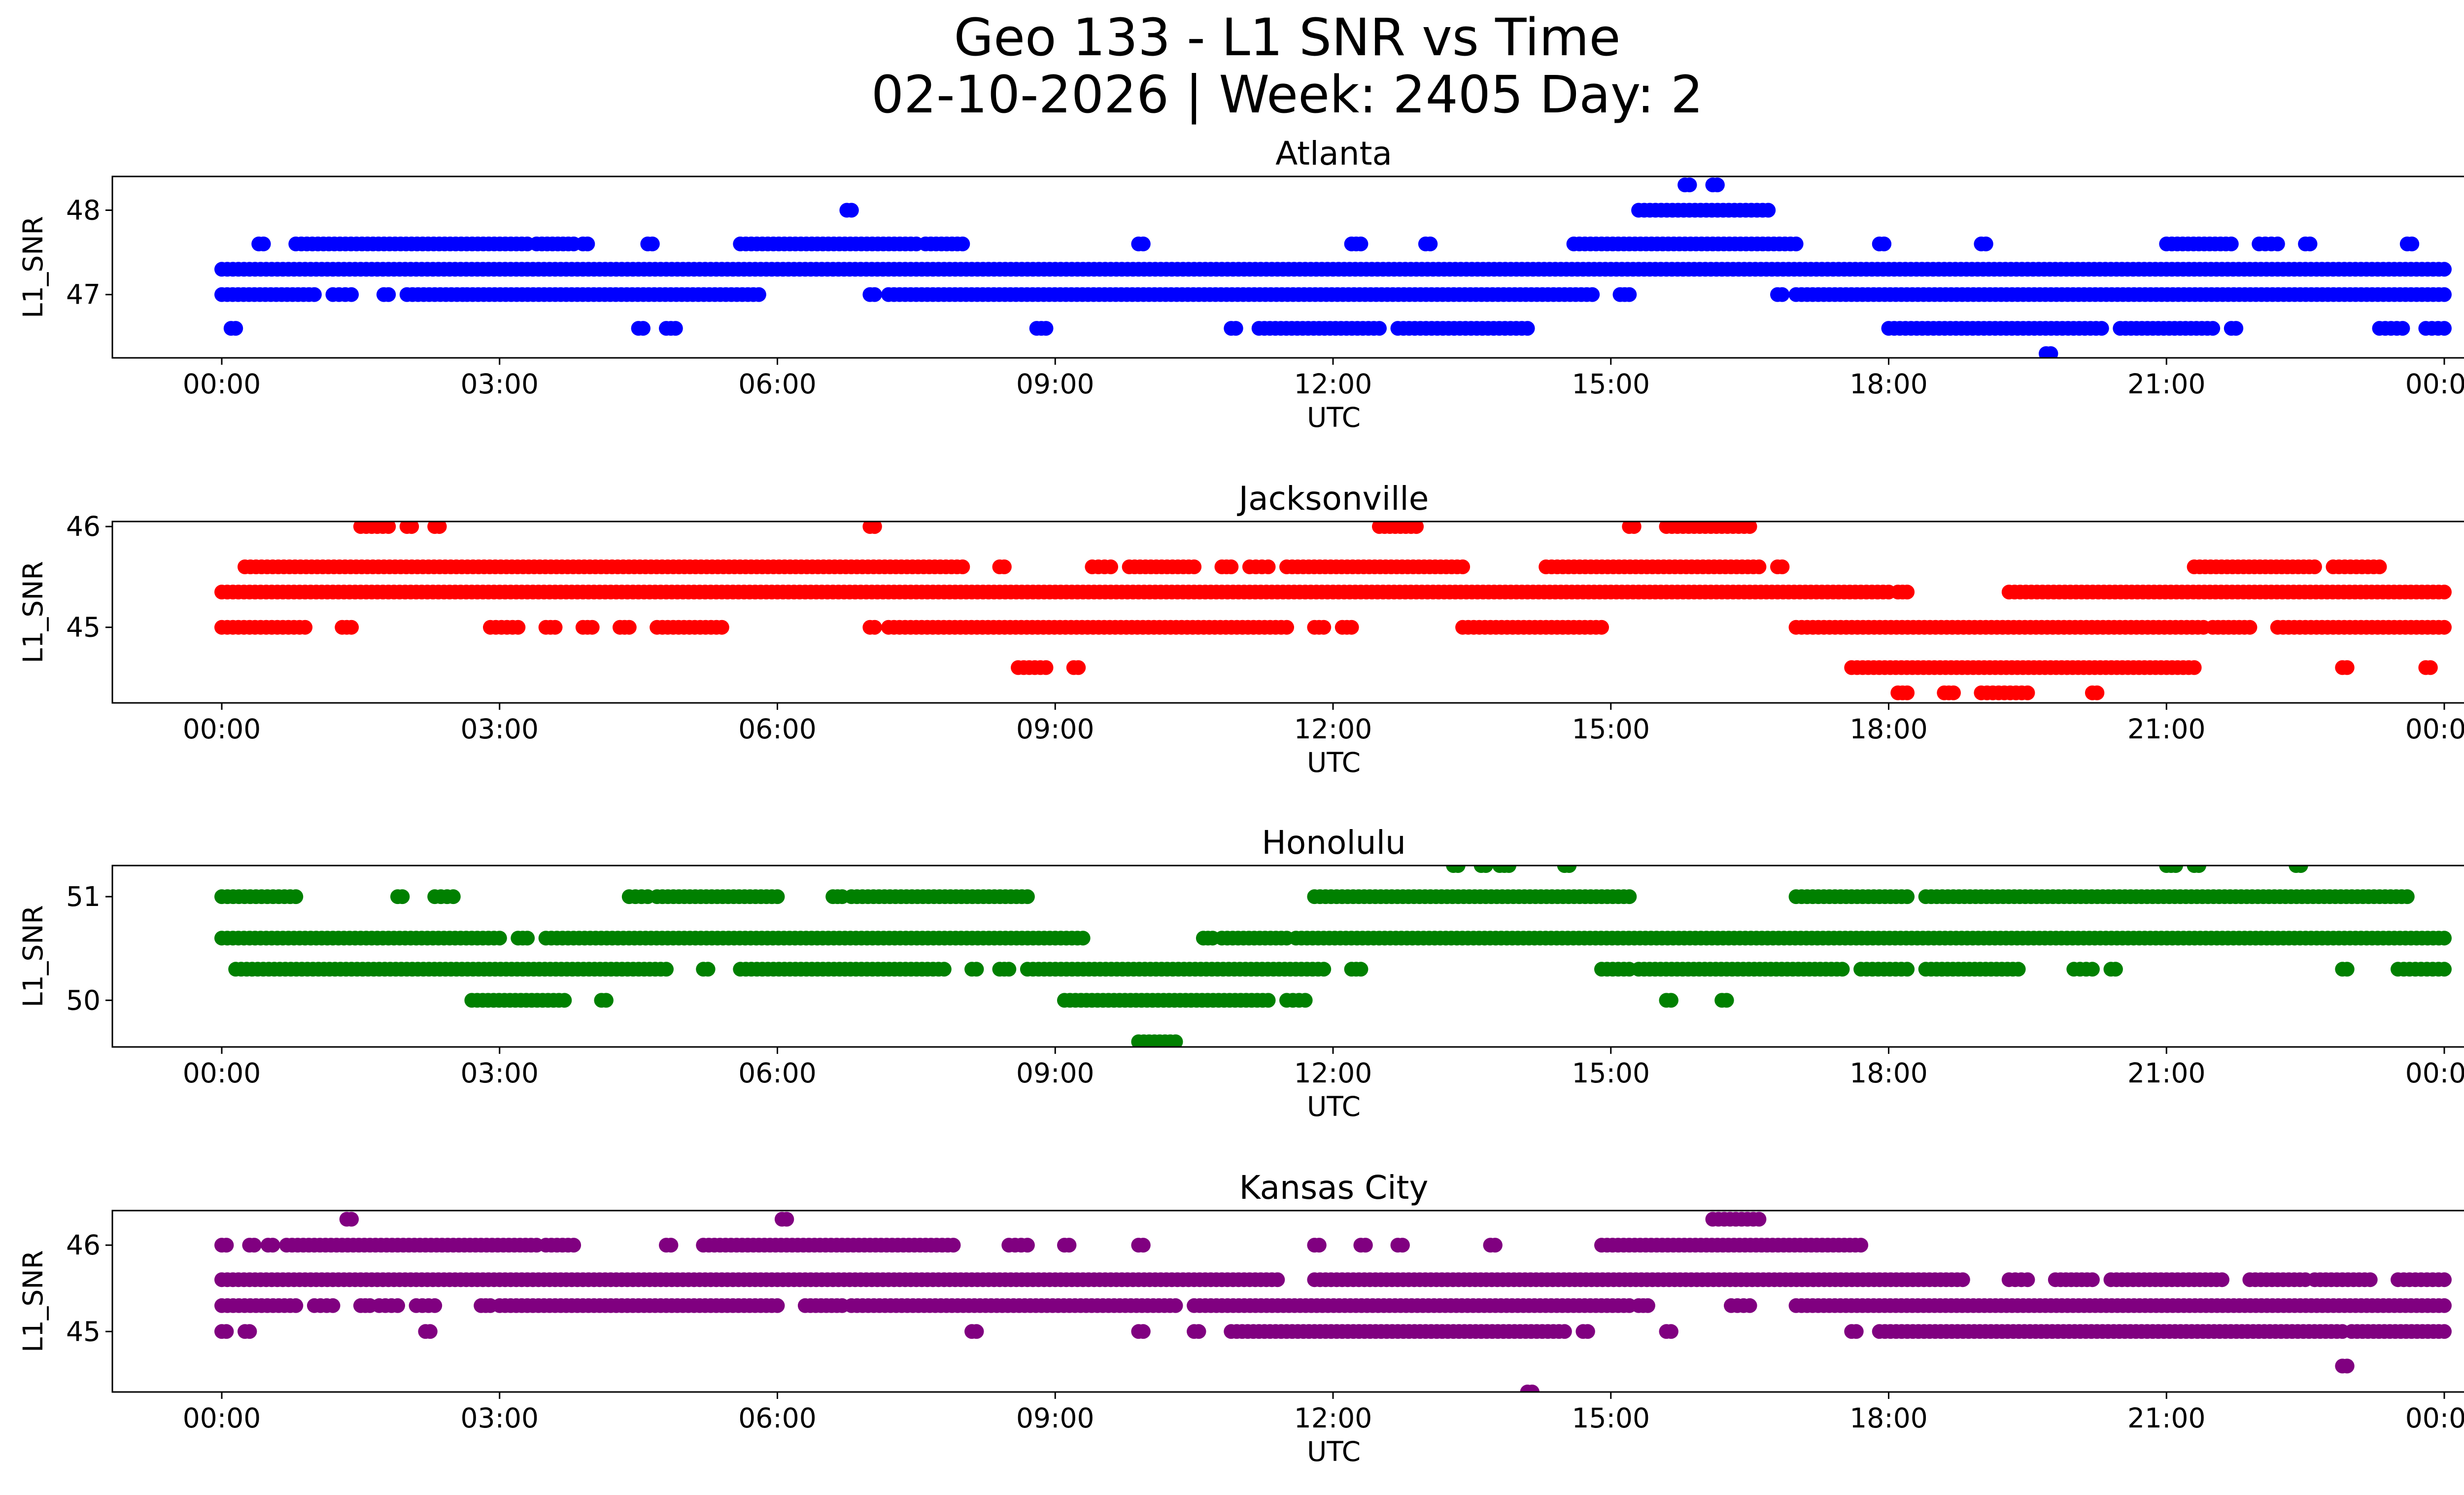 This screenshot has width=2464, height=1495. Describe the element at coordinates (83, 1331) in the screenshot. I see `y-tick-label: 45` at that location.